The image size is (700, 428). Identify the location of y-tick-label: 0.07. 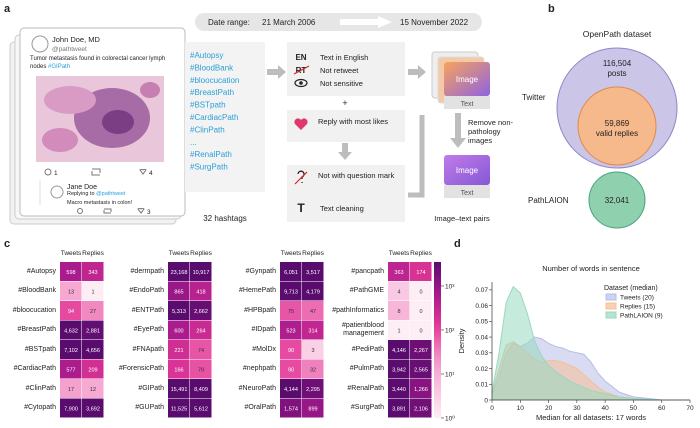
(481, 290).